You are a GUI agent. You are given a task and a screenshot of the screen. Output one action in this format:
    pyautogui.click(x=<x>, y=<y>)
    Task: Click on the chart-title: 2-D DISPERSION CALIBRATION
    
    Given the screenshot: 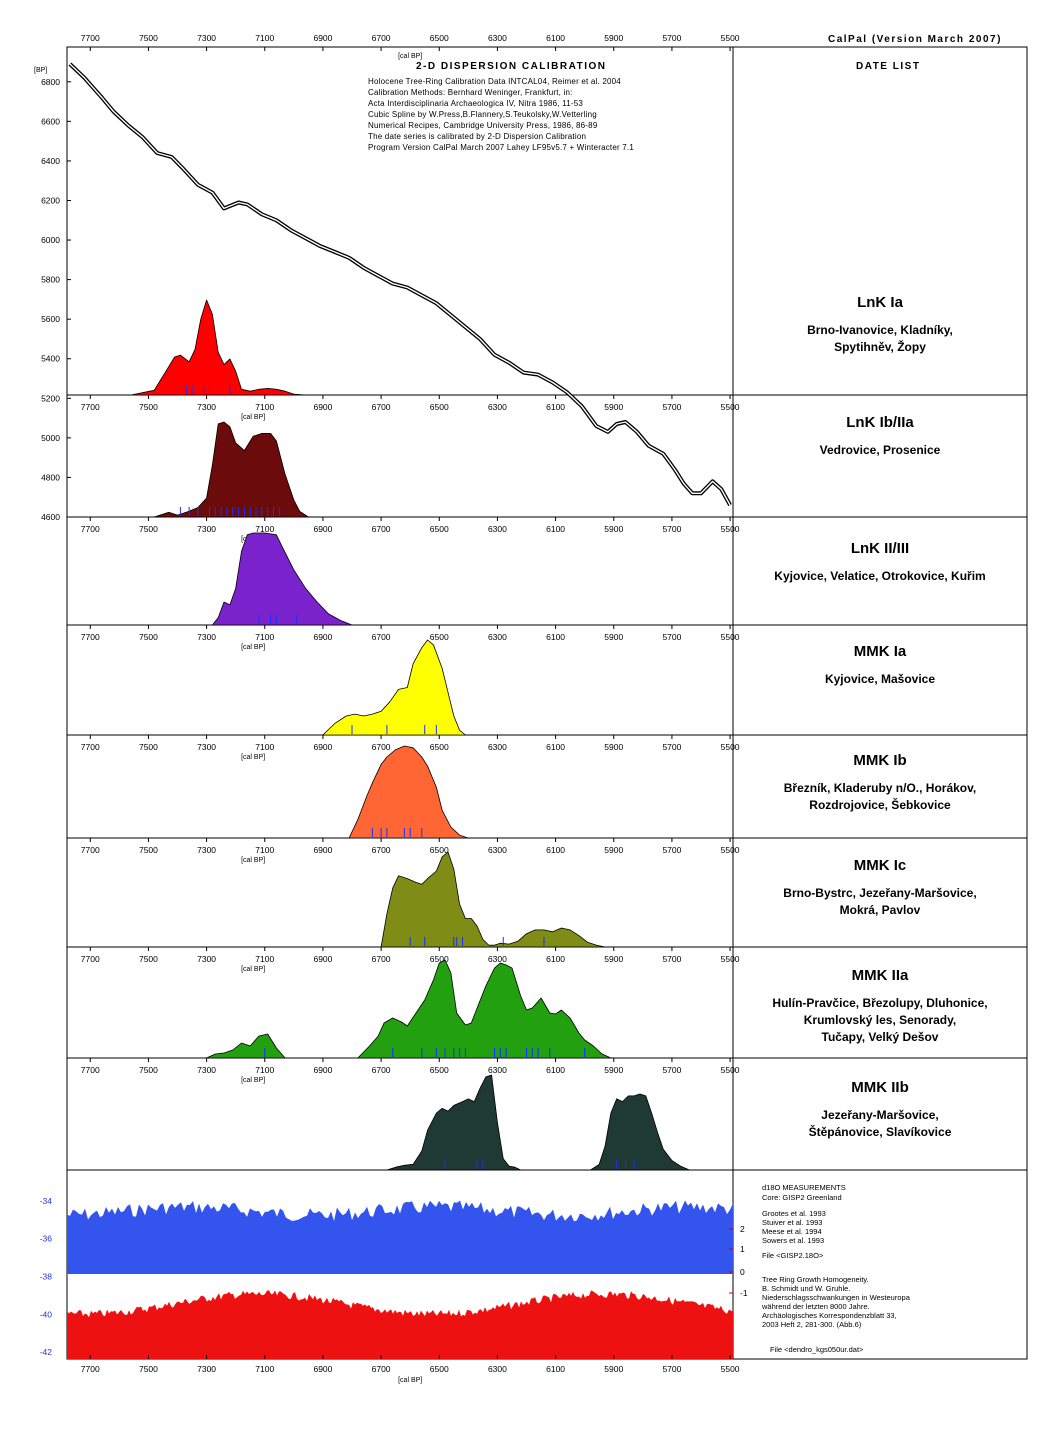 What is the action you would take?
    pyautogui.click(x=511, y=66)
    